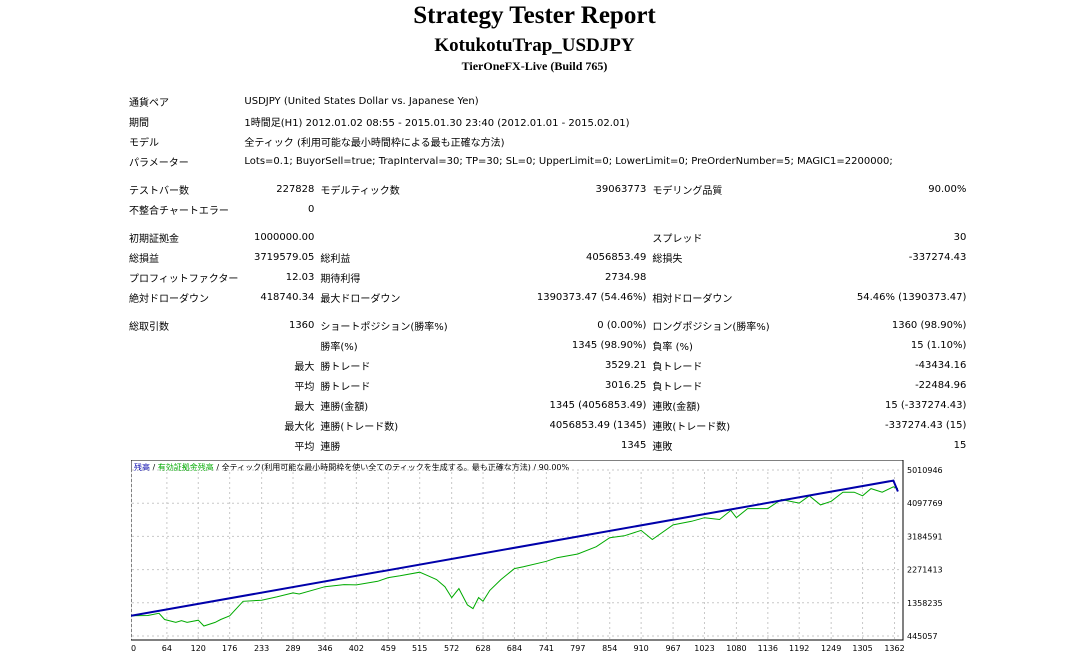 This screenshot has height=655, width=1069. I want to click on bars-label: テストバー数, so click(159, 191).